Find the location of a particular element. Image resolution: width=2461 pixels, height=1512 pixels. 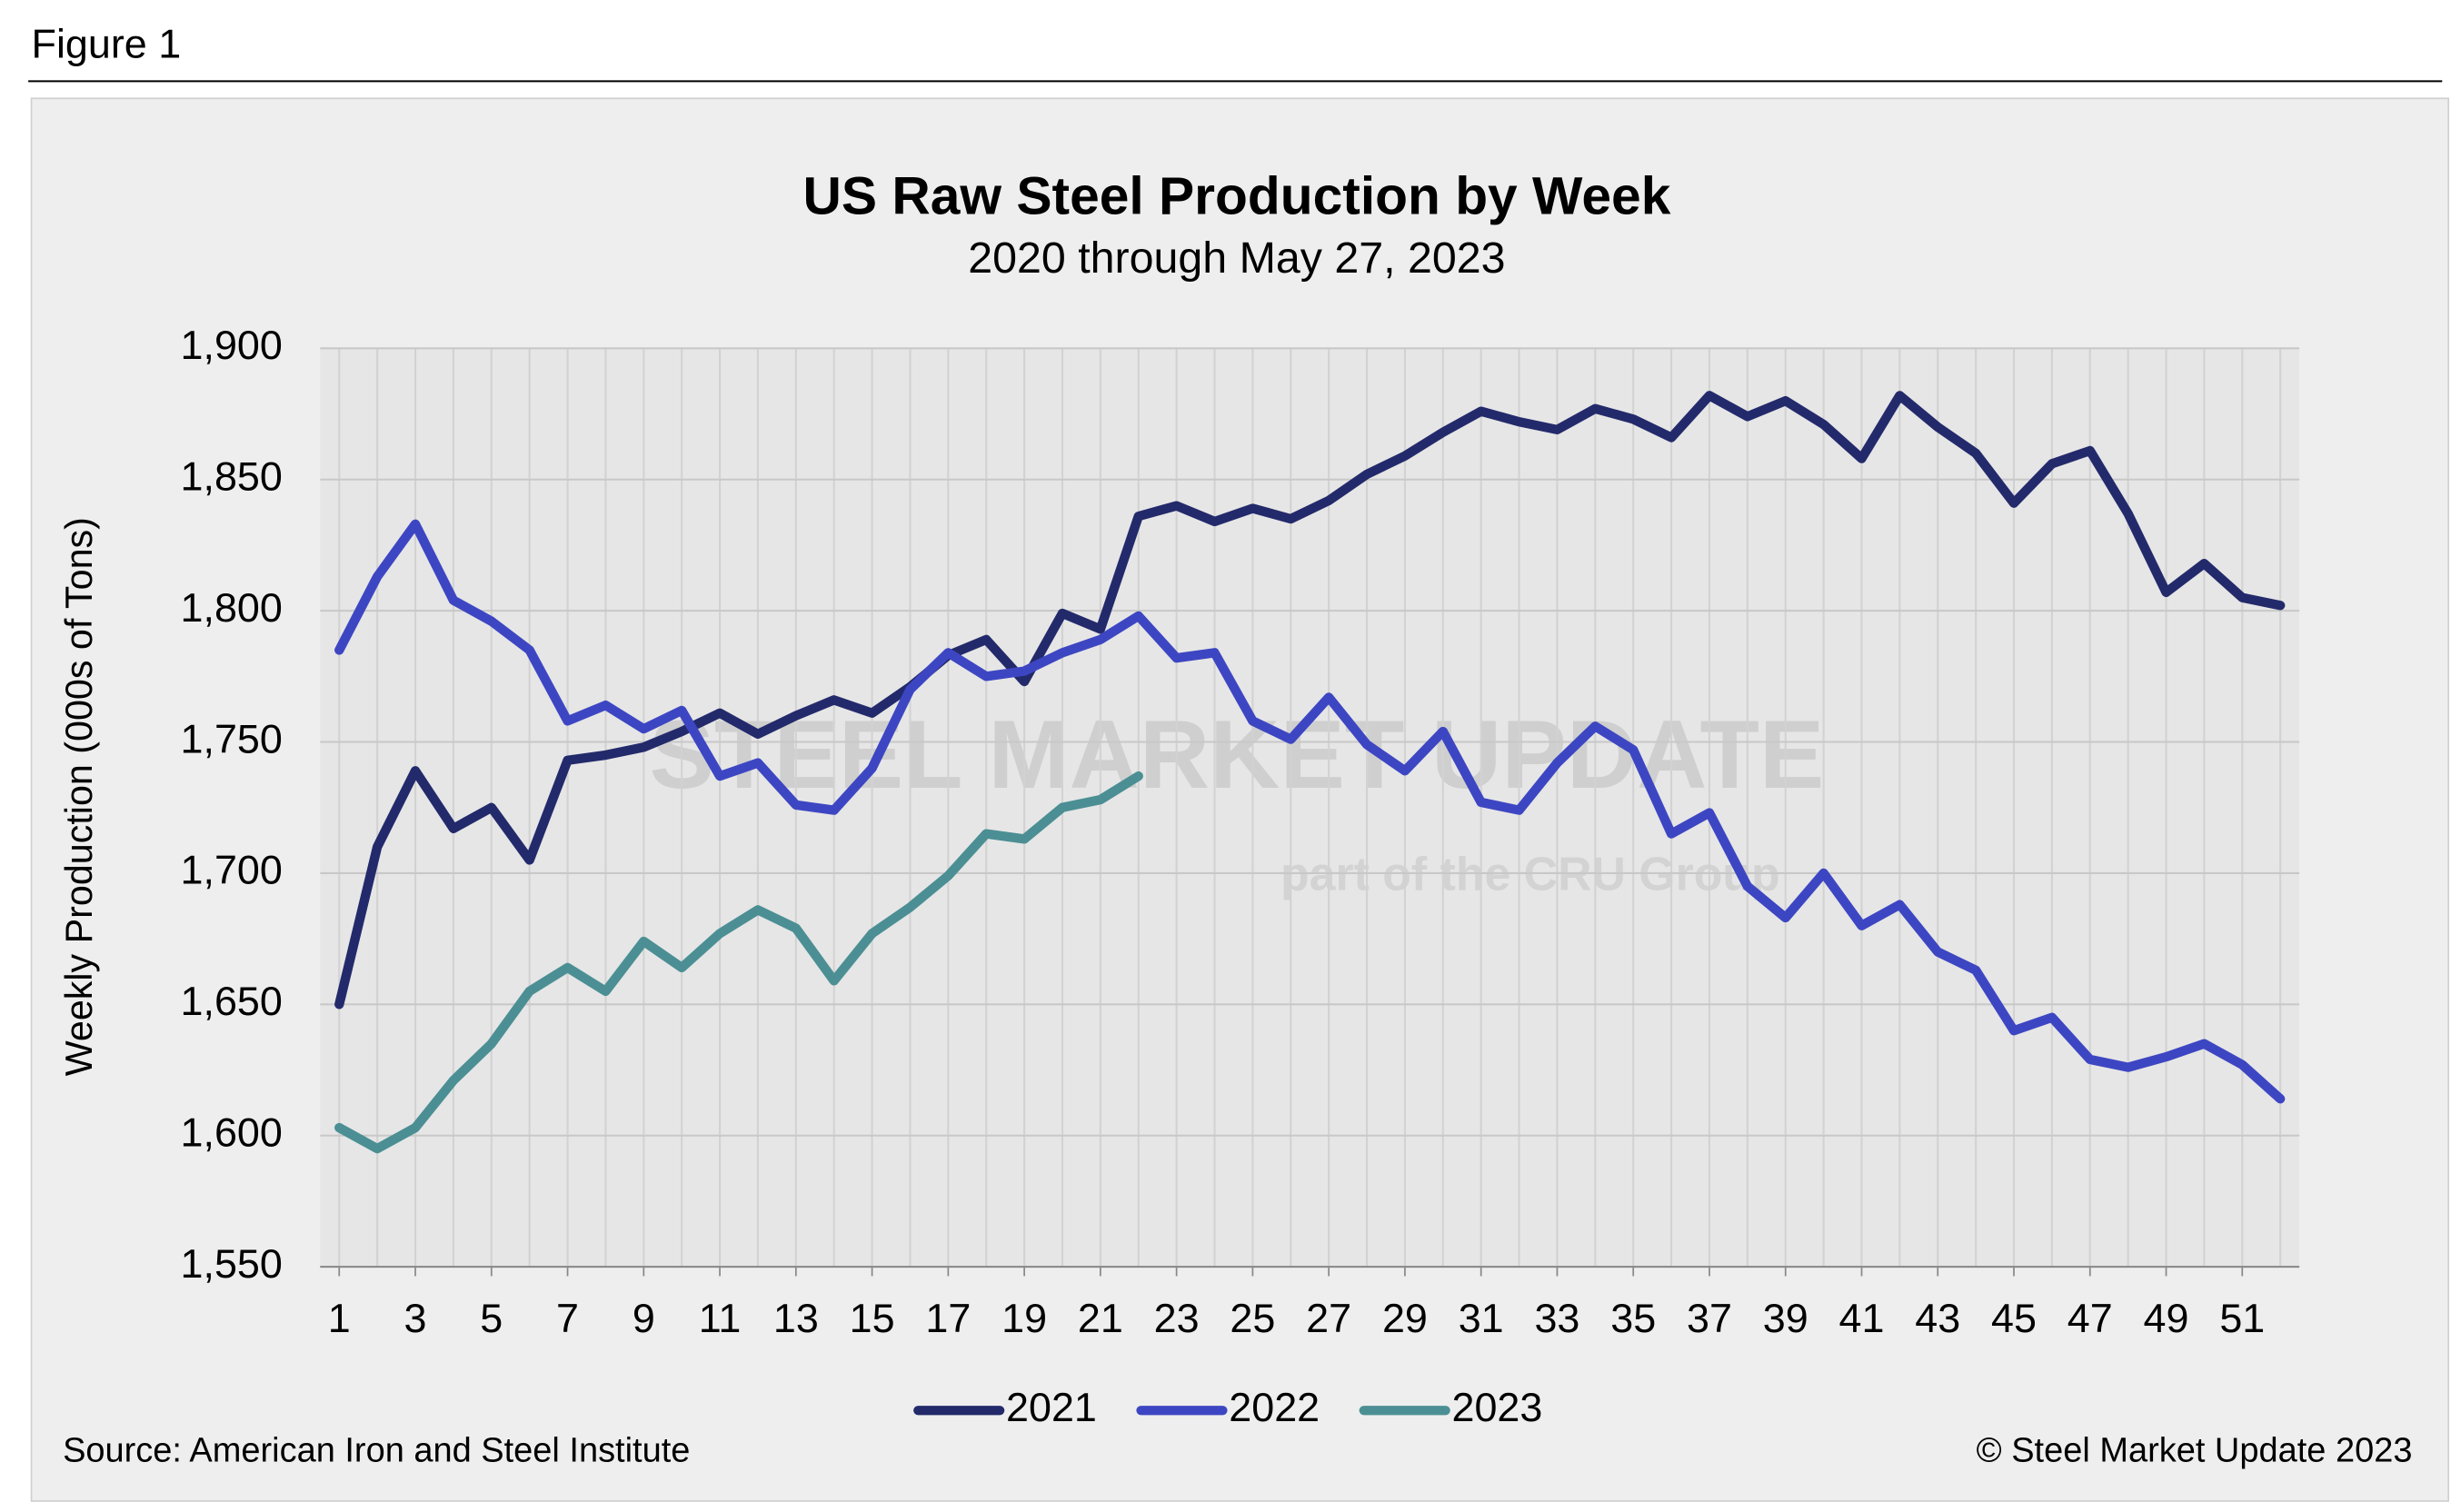

x-tick-label: 33 is located at coordinates (1556, 1318).